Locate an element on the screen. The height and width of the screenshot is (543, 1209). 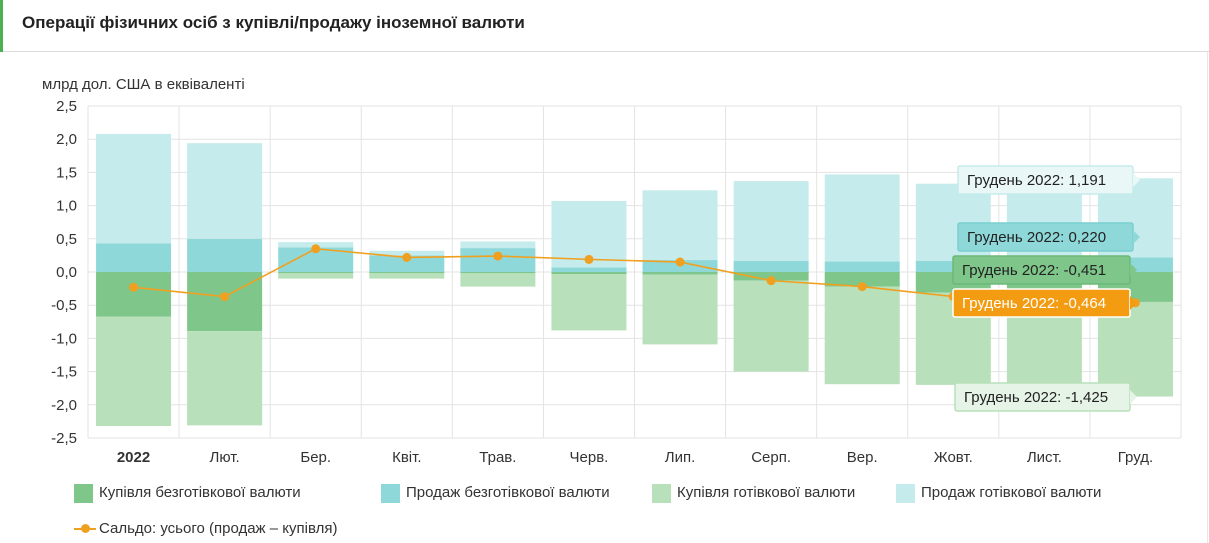
tooltip-text: Грудень 2022: 1,191 is located at coordinates (1036, 180).